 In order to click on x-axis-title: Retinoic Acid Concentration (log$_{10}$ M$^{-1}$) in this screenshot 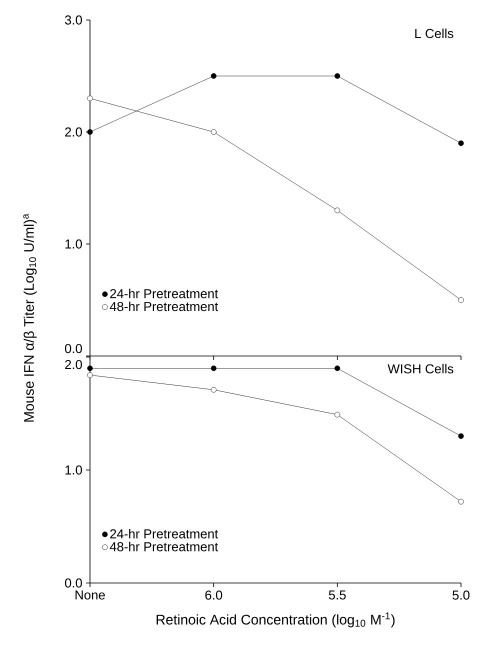, I will do `click(275, 620)`.